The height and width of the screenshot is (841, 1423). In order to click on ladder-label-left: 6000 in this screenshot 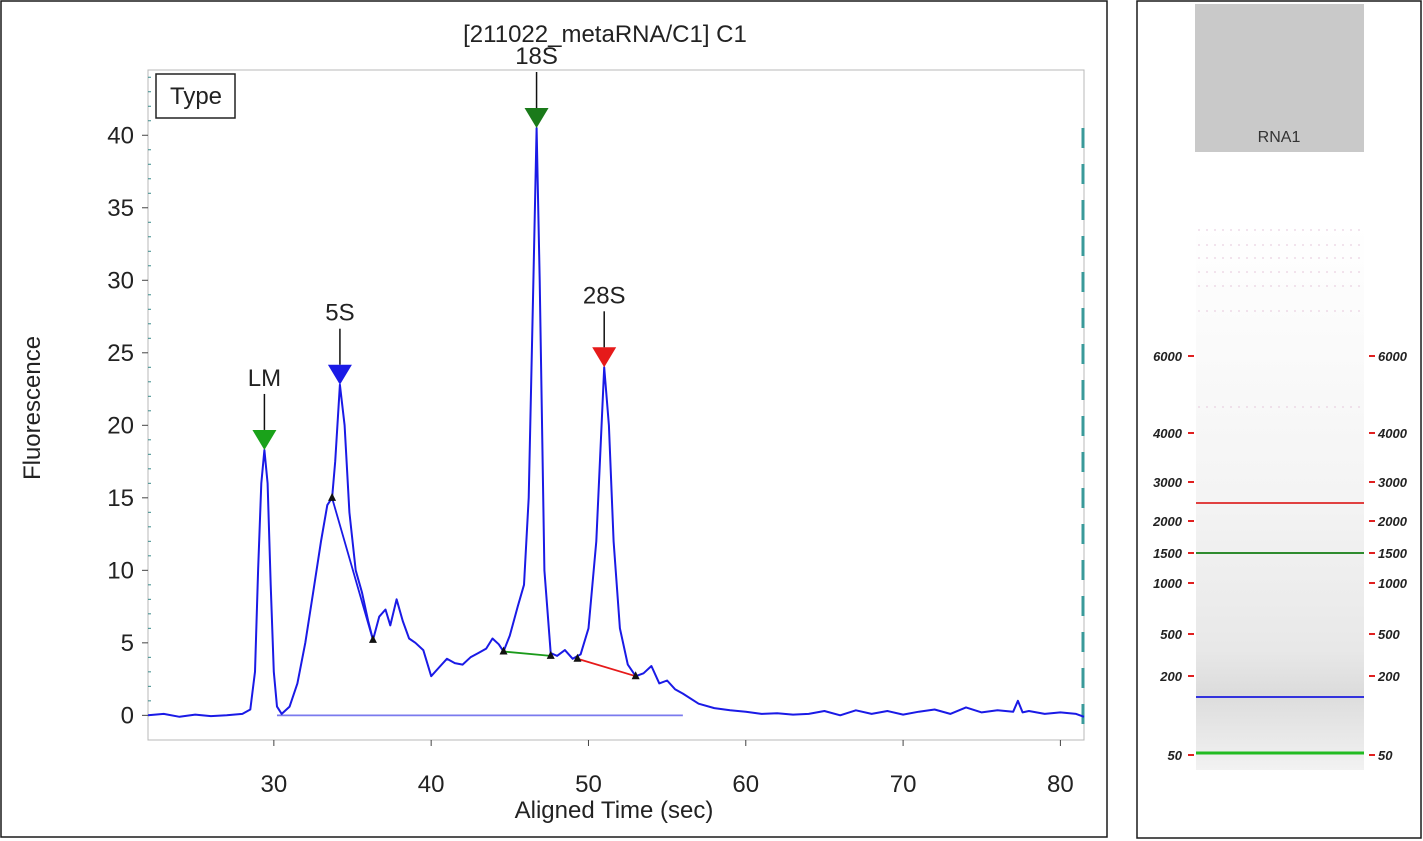, I will do `click(1168, 356)`.